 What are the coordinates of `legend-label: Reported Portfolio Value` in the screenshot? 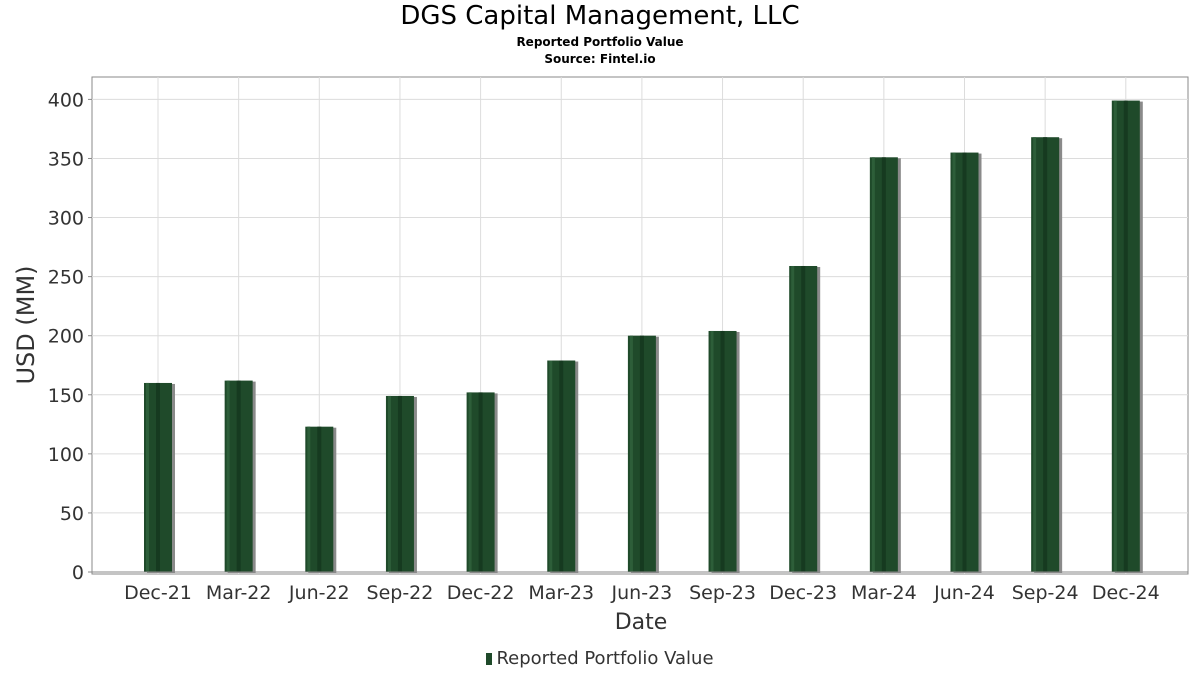 It's located at (605, 658).